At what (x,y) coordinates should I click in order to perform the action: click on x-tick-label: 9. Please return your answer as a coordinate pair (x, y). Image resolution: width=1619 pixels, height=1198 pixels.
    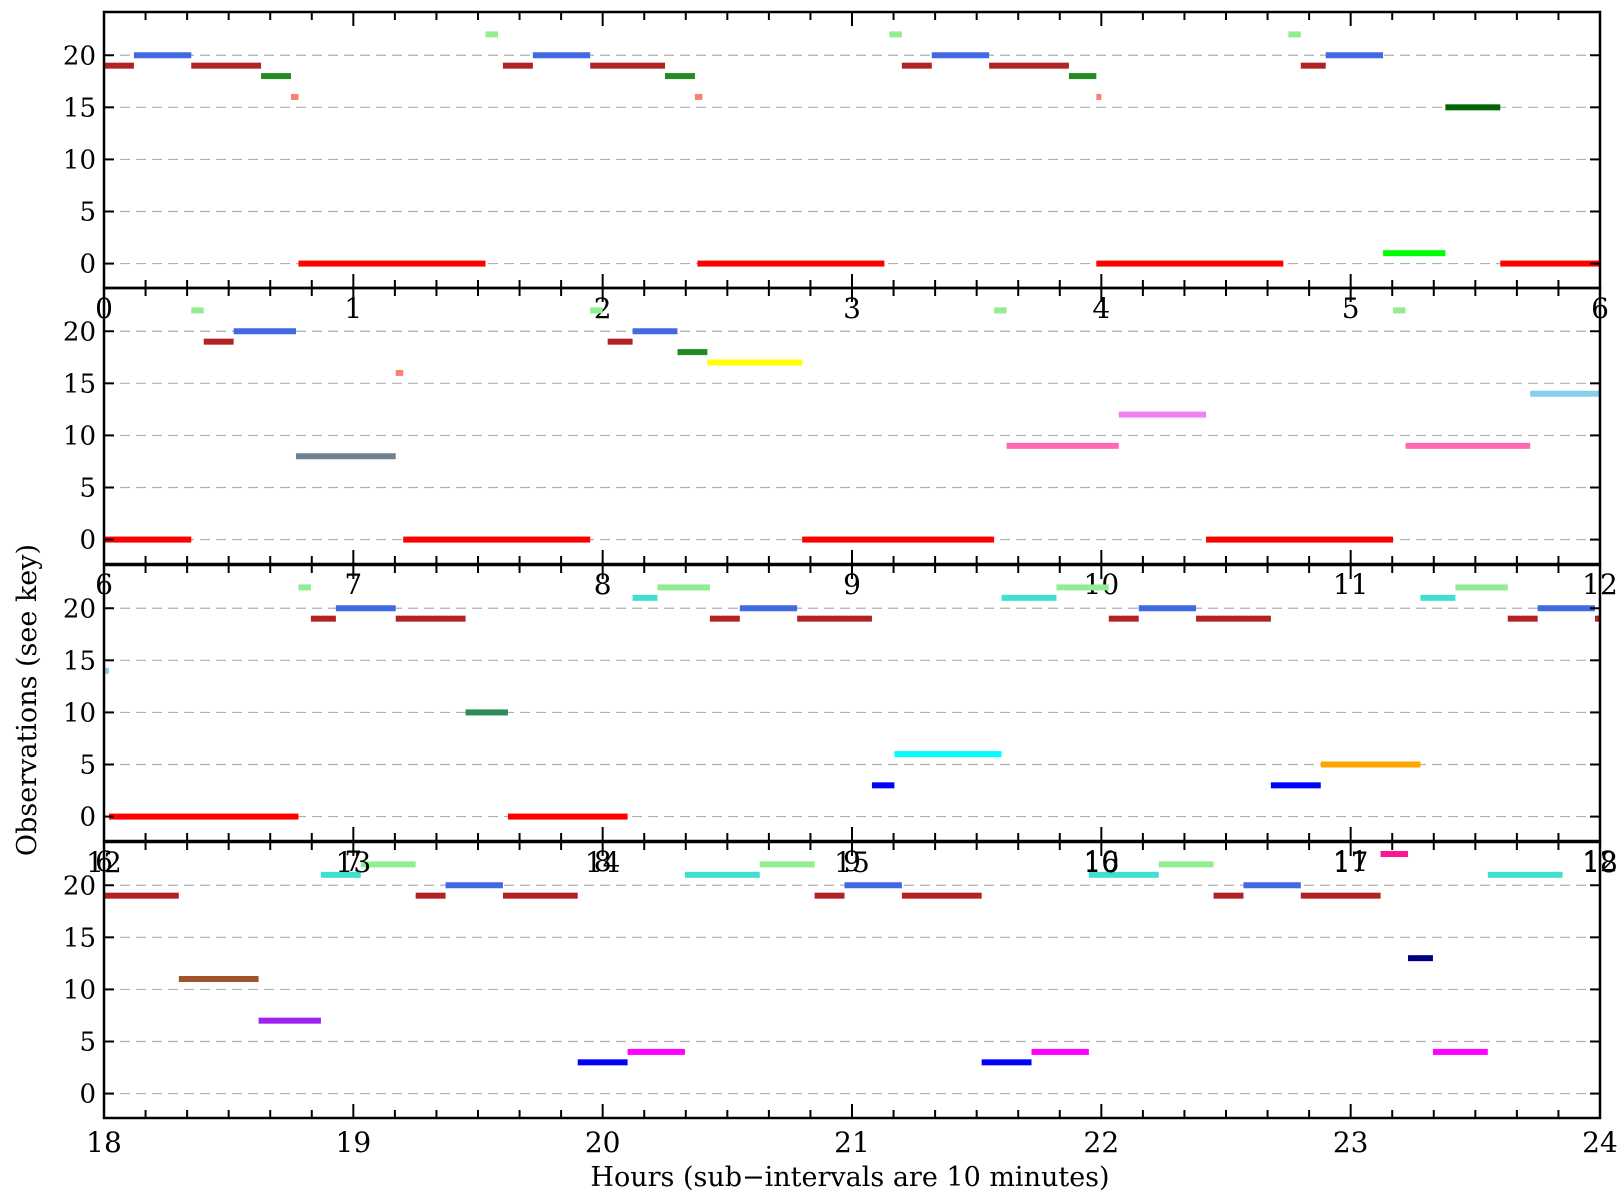
    Looking at the image, I should click on (852, 584).